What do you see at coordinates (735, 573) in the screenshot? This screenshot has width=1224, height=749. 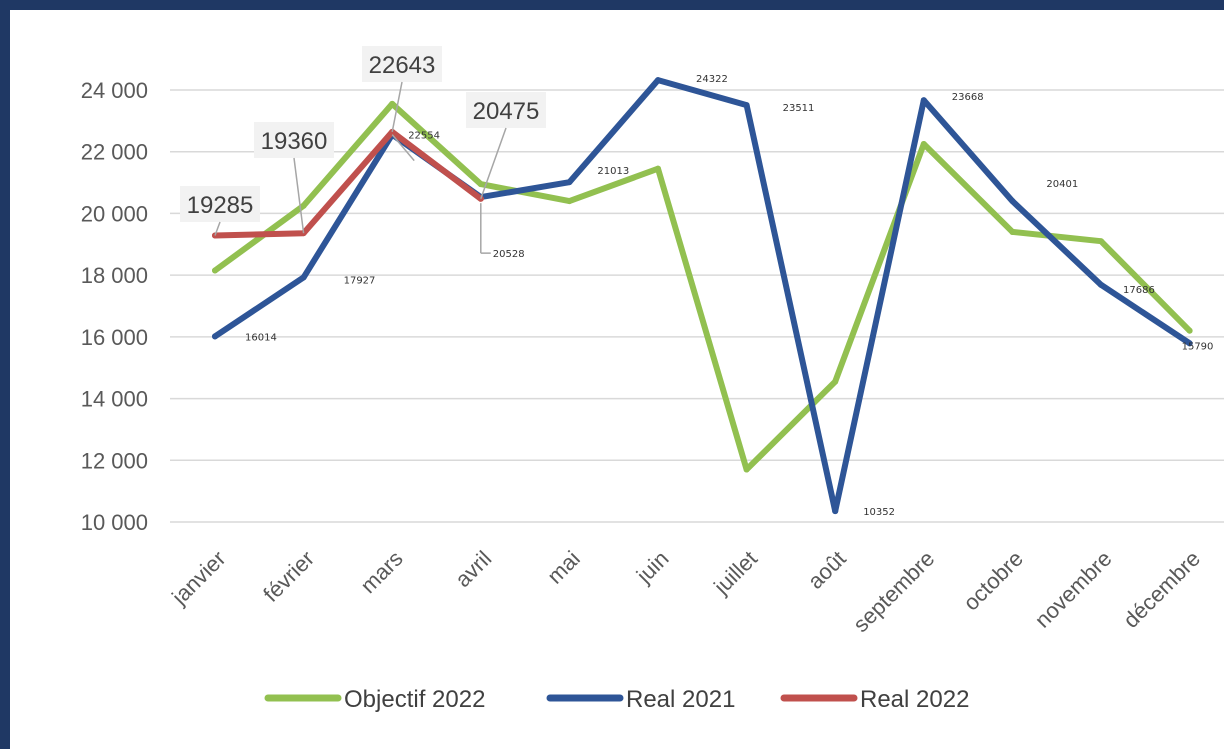 I see `x-tick-label: juillet` at bounding box center [735, 573].